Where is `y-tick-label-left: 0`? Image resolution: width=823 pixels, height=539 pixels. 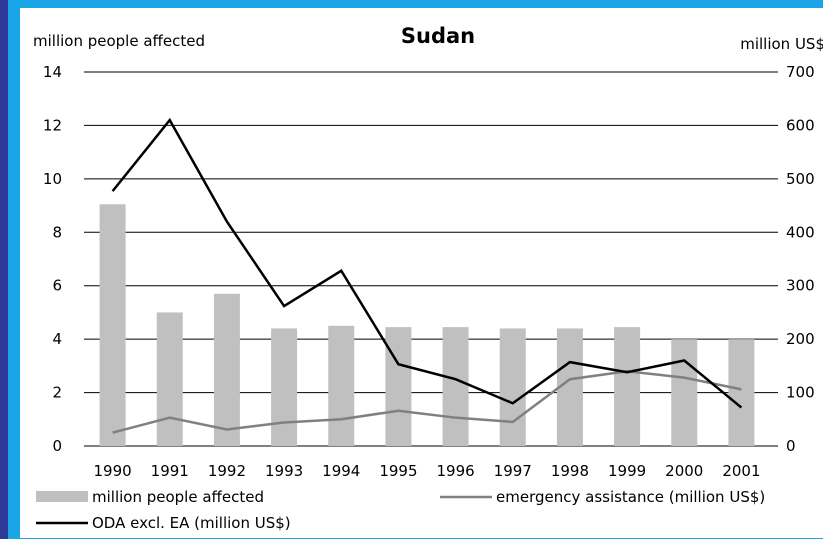
y-tick-label-left: 0 is located at coordinates (57, 446).